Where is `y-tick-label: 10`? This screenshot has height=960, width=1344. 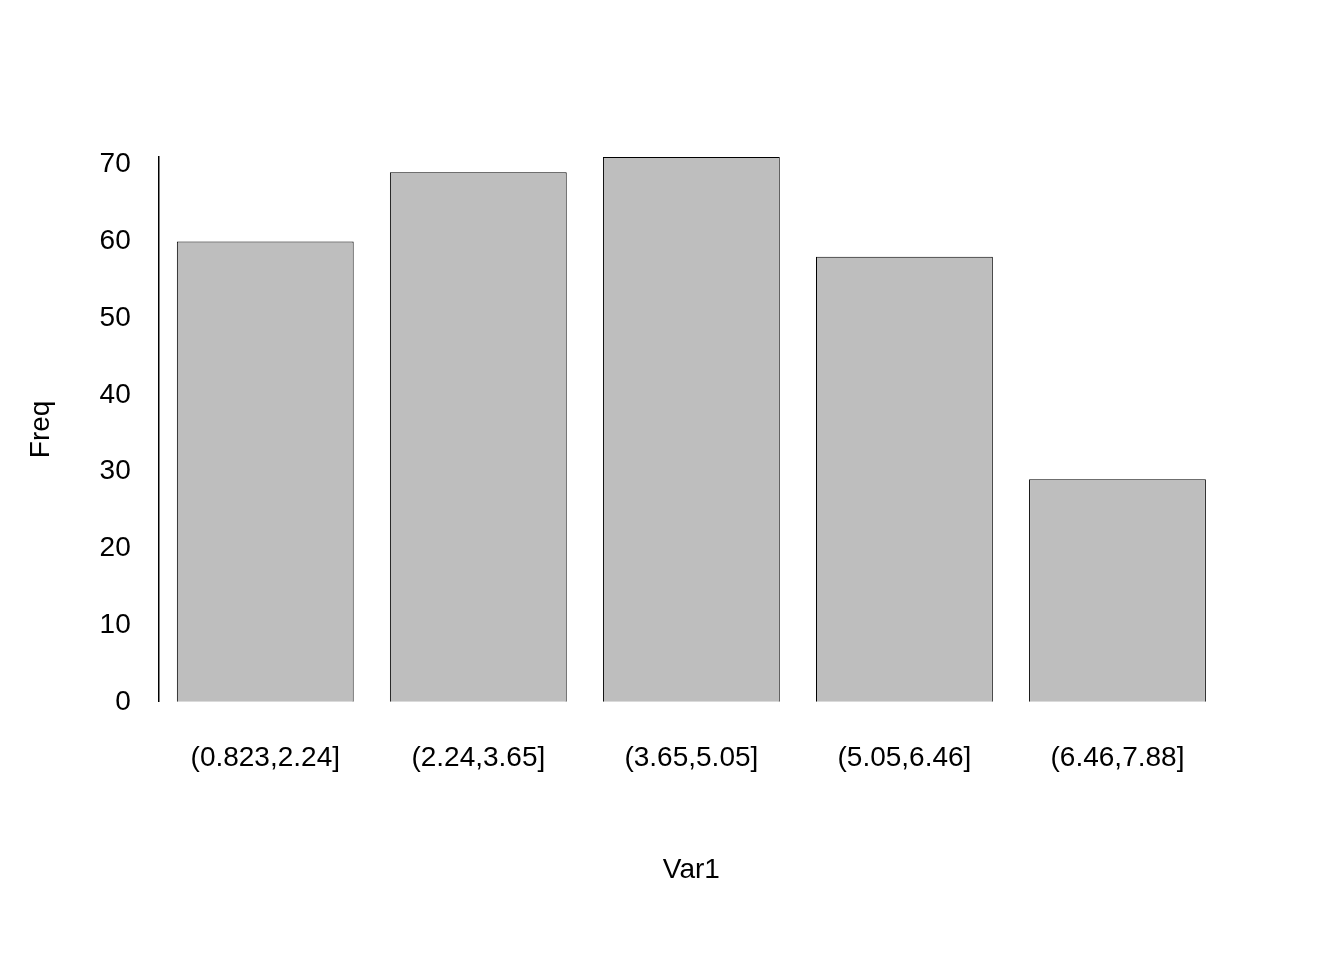 y-tick-label: 10 is located at coordinates (115, 623).